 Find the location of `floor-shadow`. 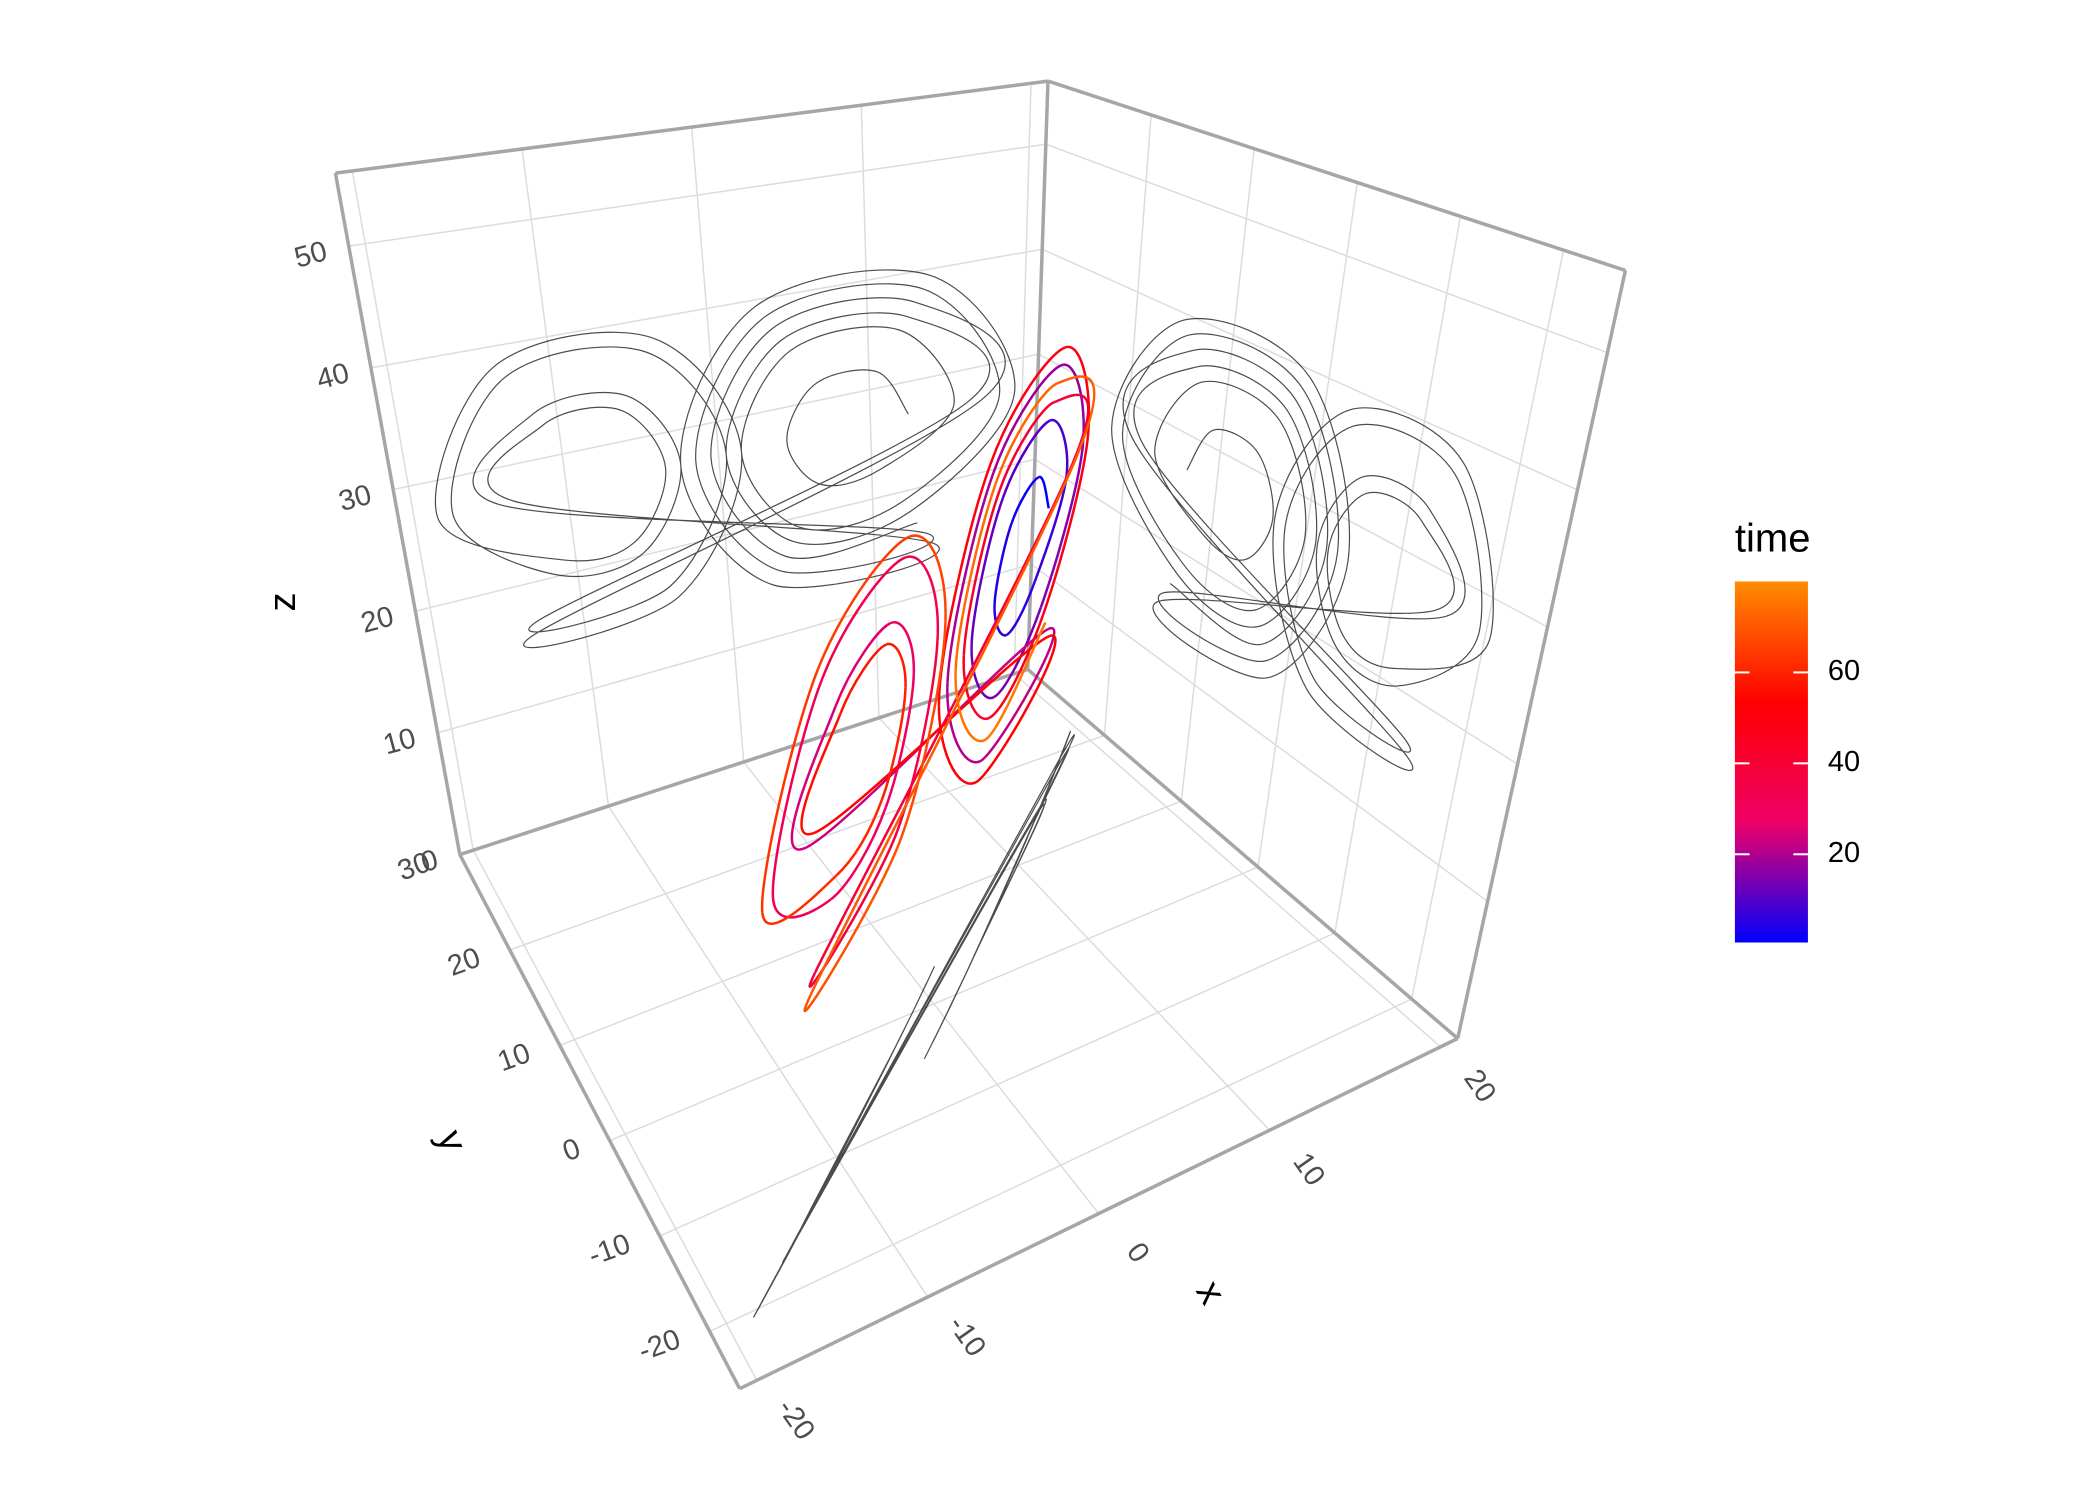

floor-shadow is located at coordinates (914, 1024).